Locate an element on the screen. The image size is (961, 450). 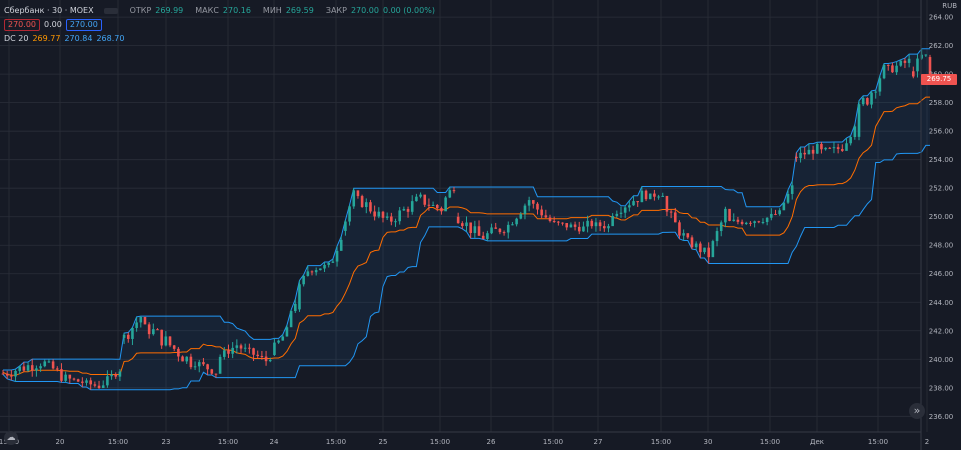
double-chevron-right-icon: » is located at coordinates (917, 411).